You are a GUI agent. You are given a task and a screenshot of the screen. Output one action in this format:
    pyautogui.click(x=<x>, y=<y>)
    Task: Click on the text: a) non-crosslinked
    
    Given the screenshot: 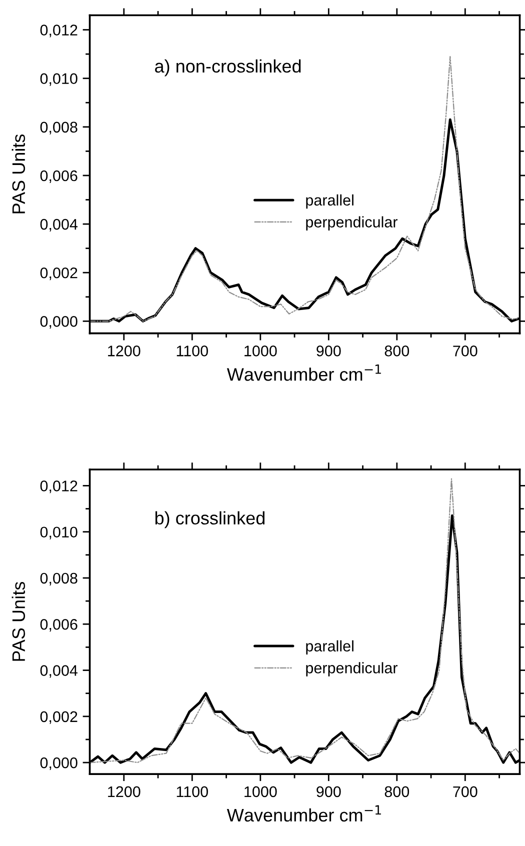 What is the action you would take?
    pyautogui.click(x=228, y=67)
    